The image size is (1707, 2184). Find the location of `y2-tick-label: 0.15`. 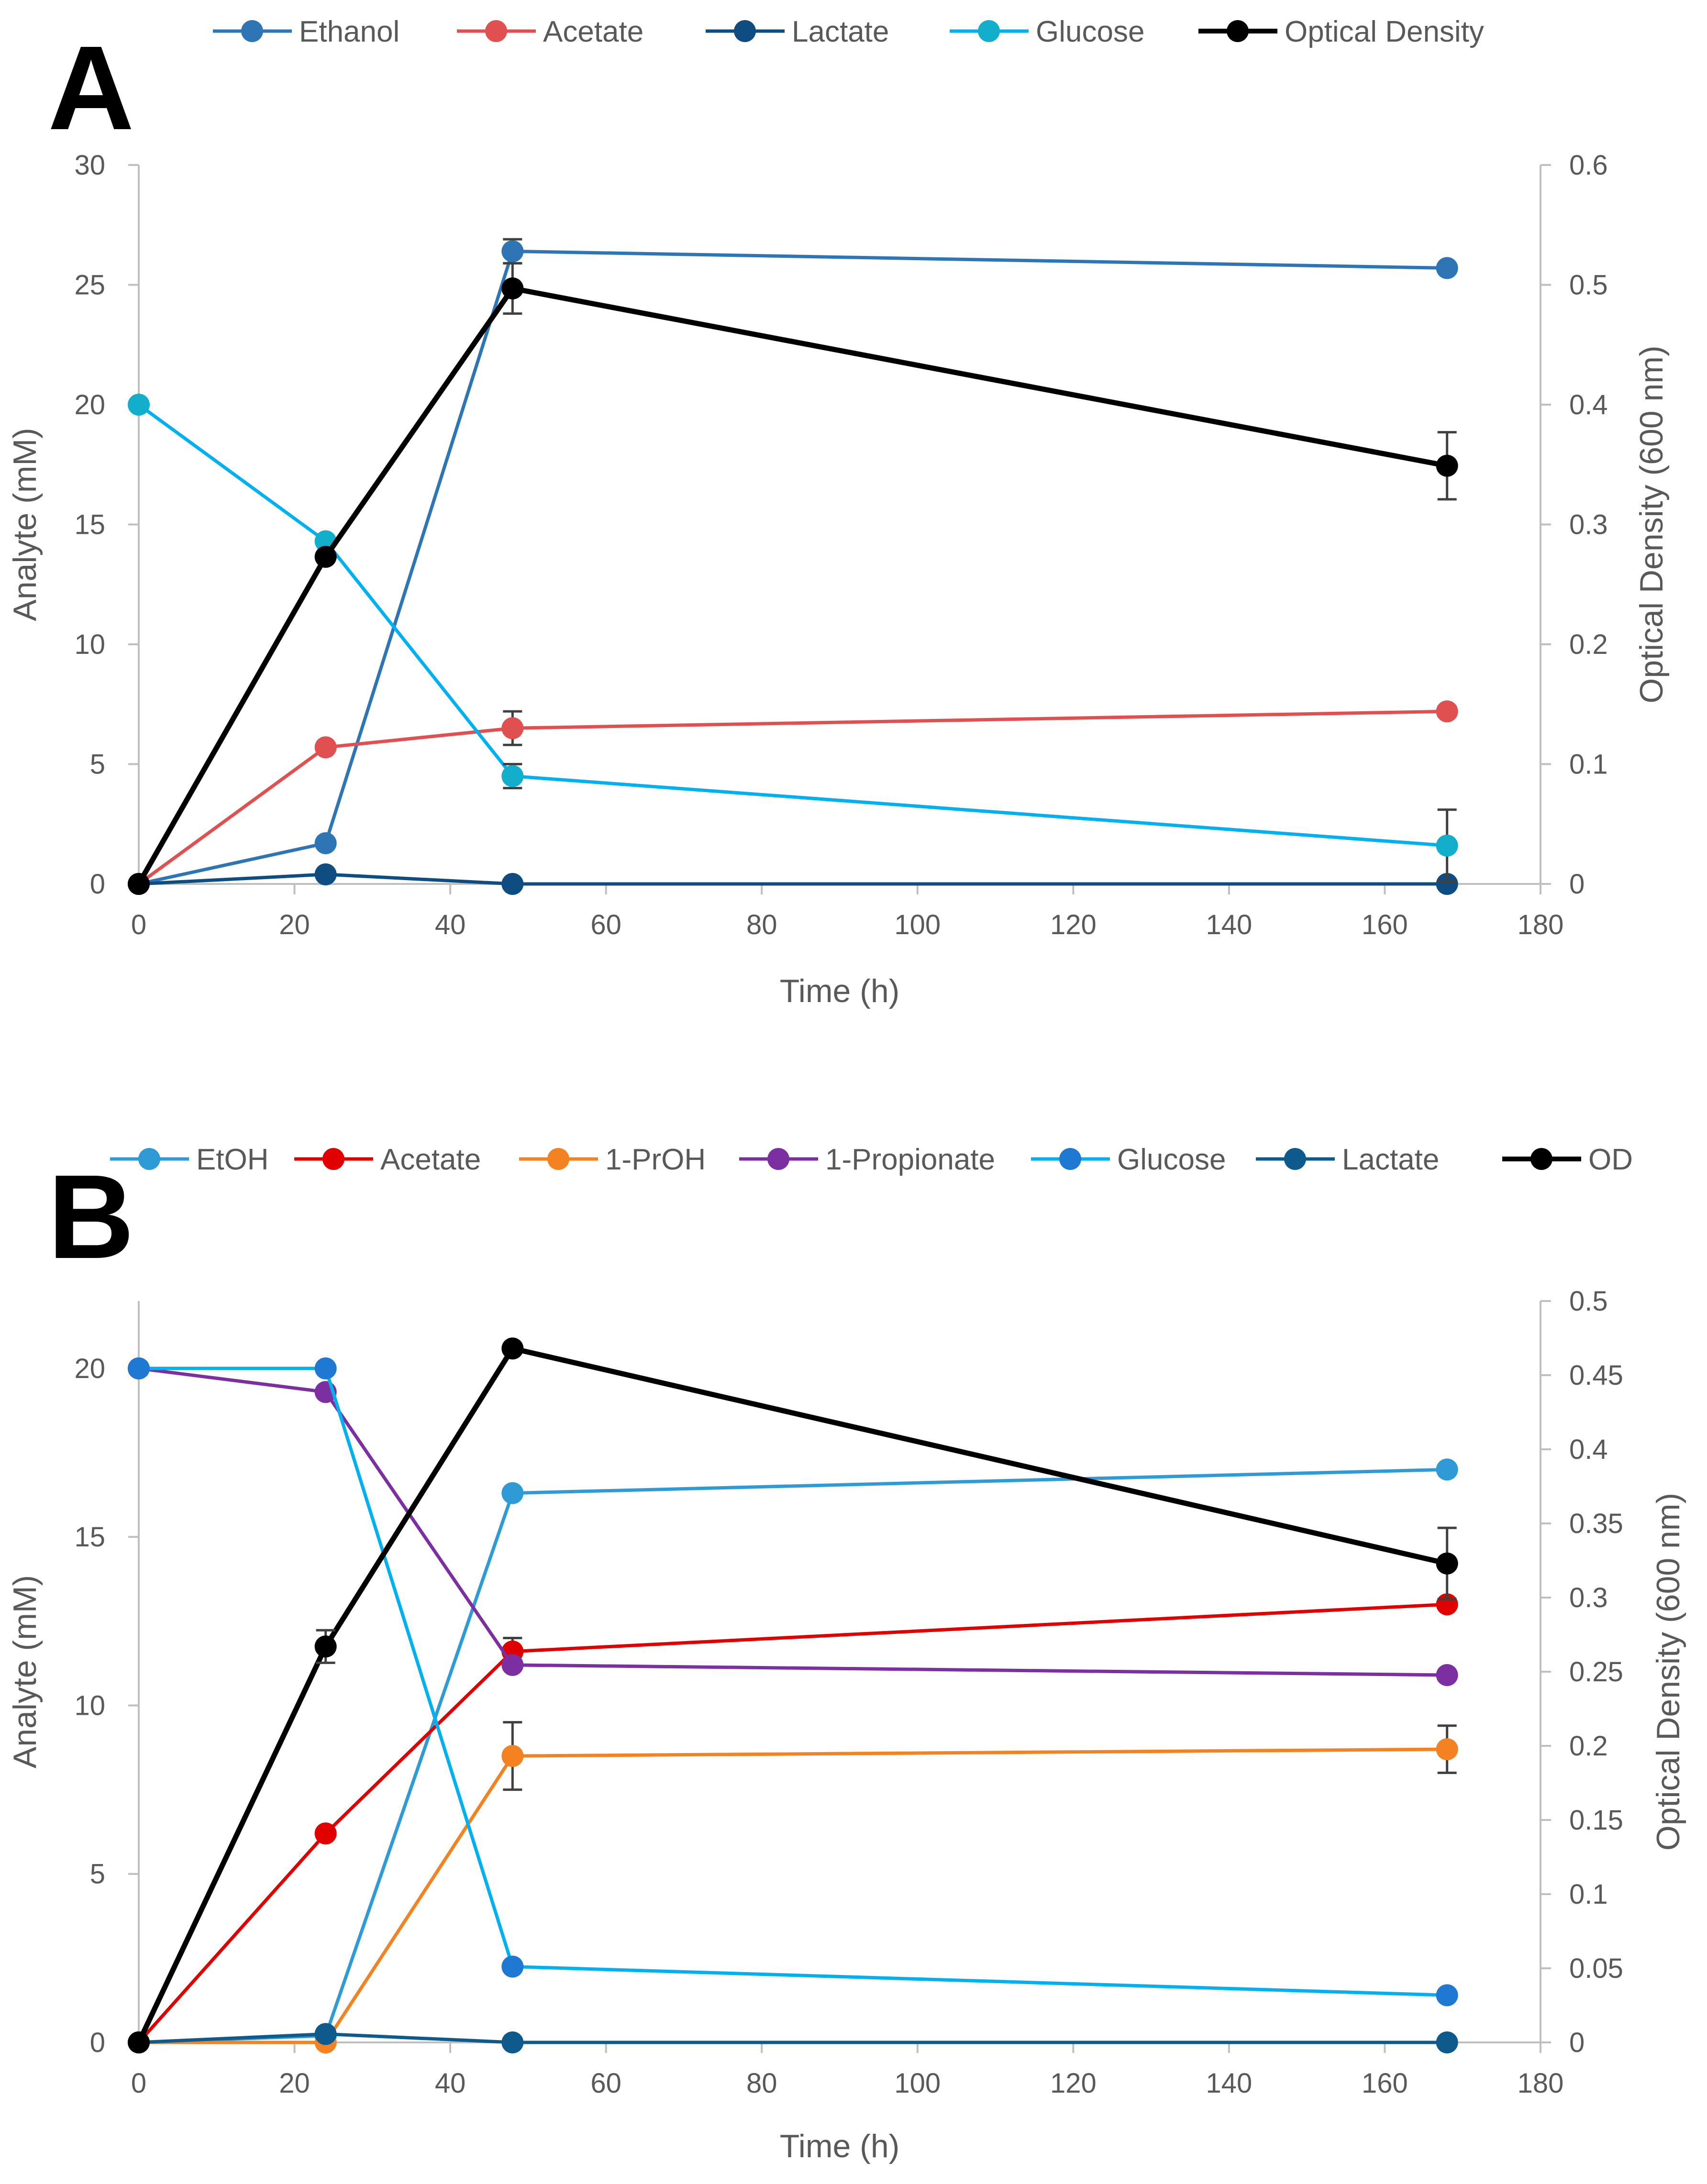

y2-tick-label: 0.15 is located at coordinates (1596, 1821).